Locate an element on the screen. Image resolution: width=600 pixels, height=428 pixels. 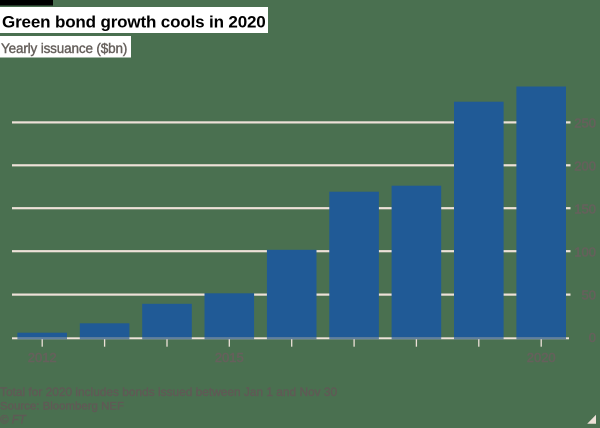
svg-text: 2015 is located at coordinates (229, 357).